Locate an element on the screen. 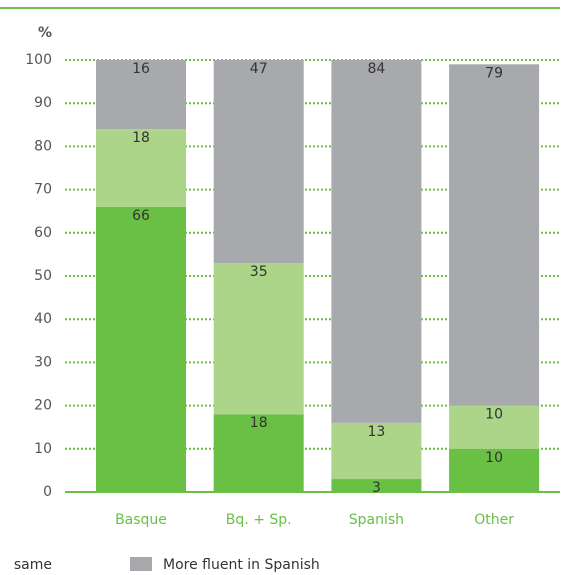 The image size is (574, 575). x-tick-label: Basque is located at coordinates (141, 520).